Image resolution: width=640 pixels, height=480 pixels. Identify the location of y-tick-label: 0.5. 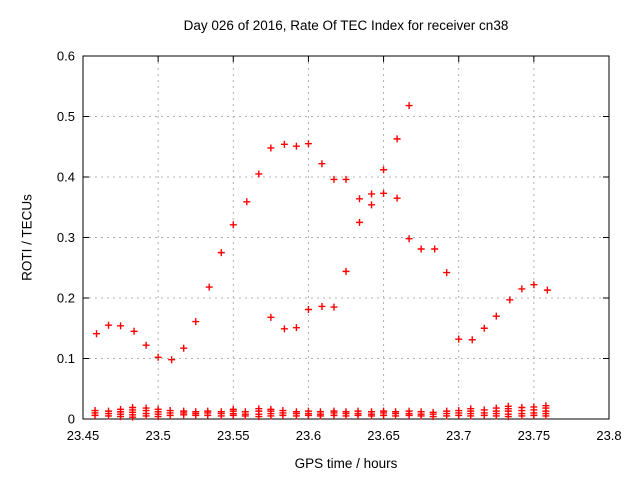
(66, 116).